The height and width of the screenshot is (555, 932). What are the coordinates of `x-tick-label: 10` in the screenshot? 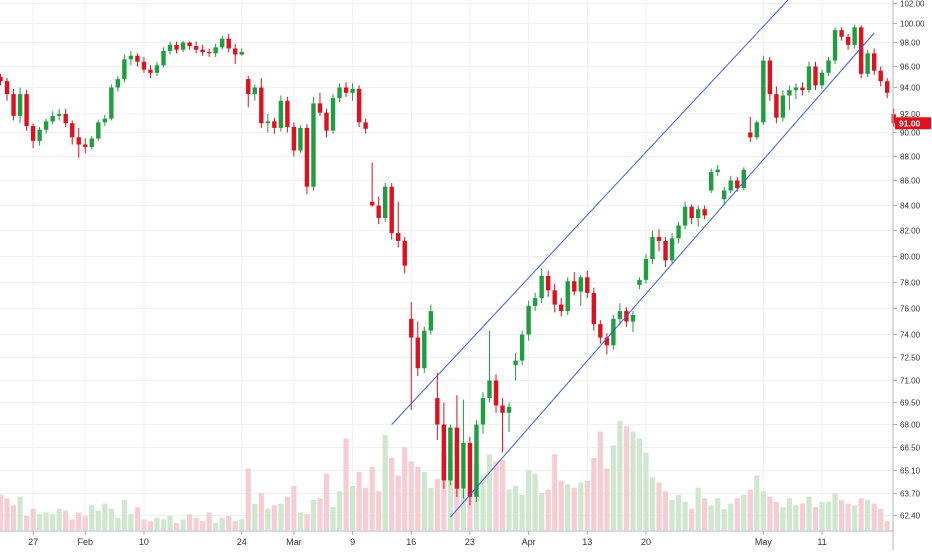 It's located at (144, 542).